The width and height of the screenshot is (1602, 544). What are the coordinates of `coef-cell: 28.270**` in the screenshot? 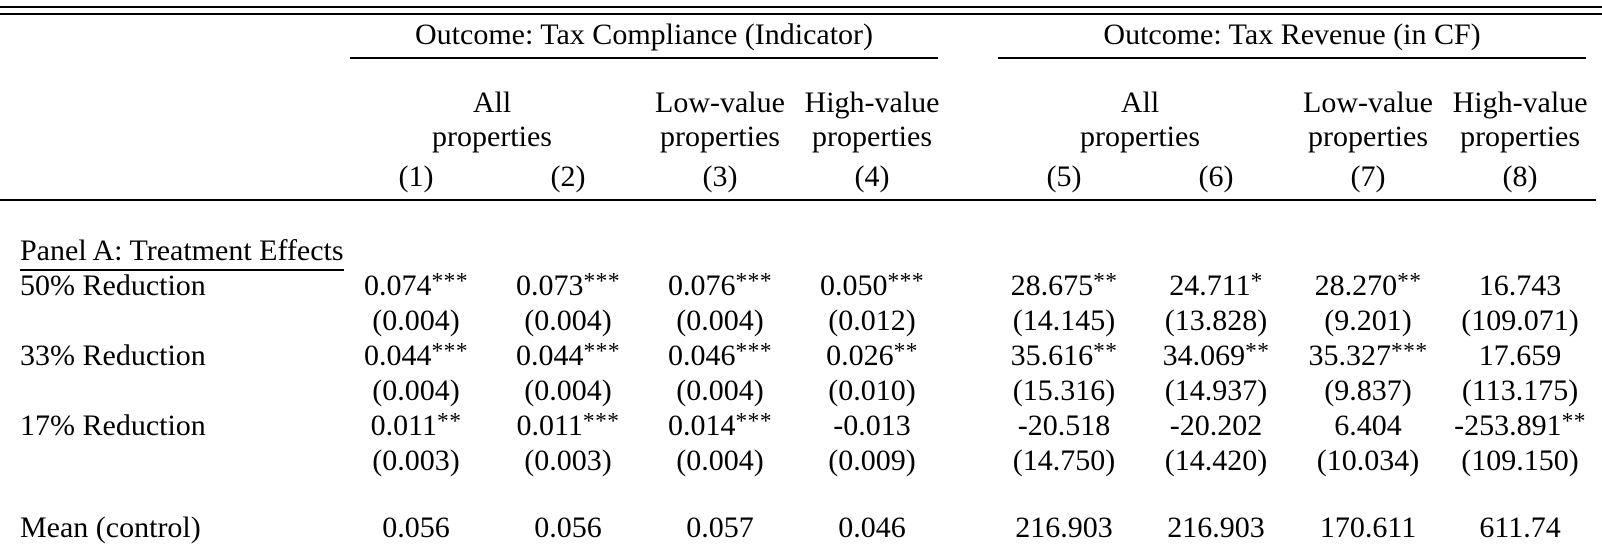 It's located at (1368, 284).